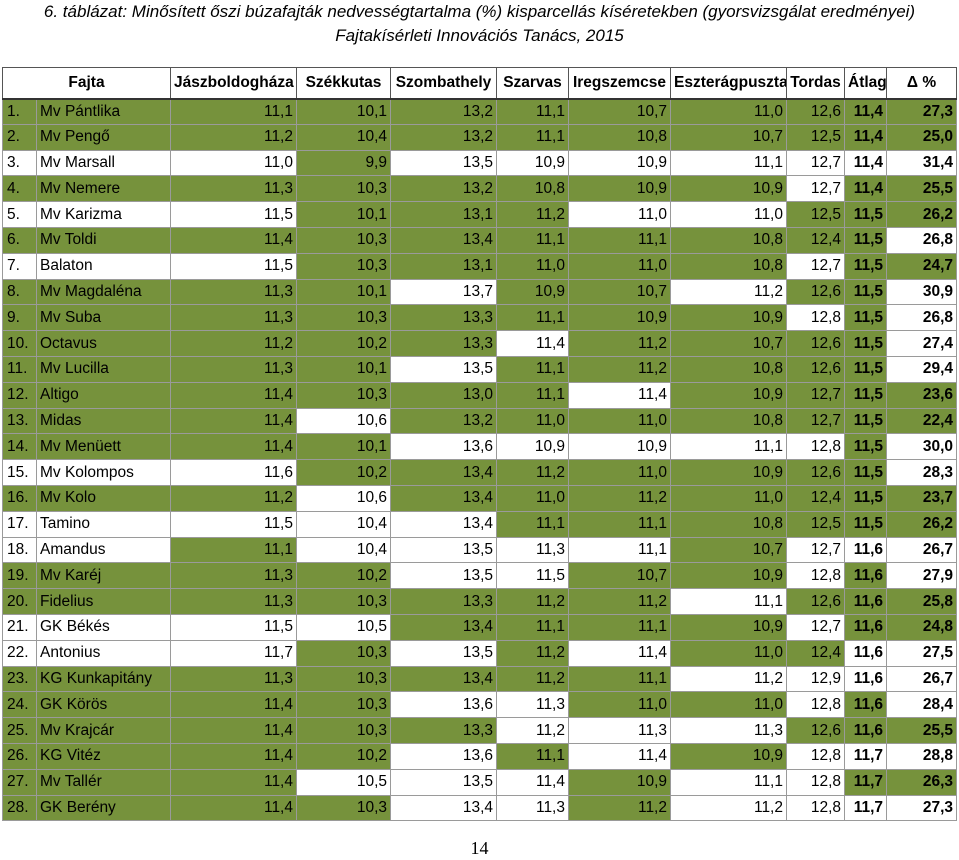 This screenshot has width=959, height=860. I want to click on num-cell: 10,7, so click(619, 111).